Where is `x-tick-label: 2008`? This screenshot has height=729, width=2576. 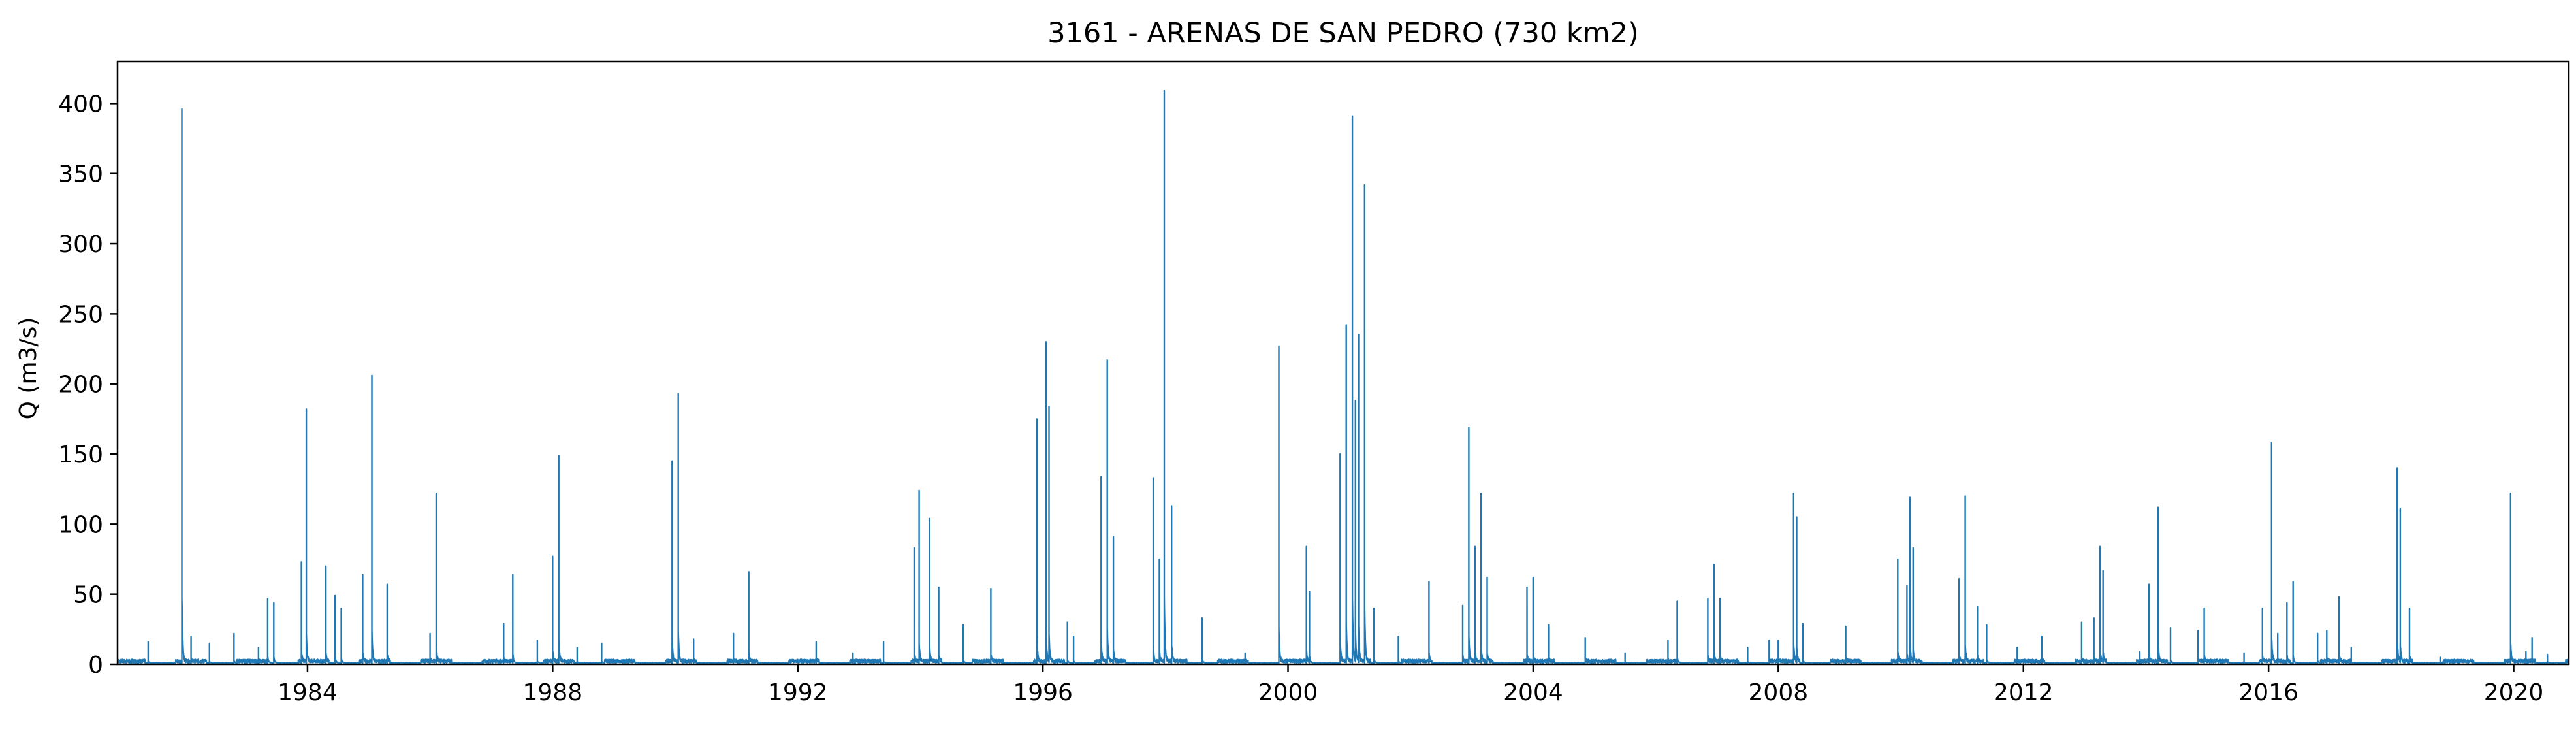 x-tick-label: 2008 is located at coordinates (1779, 692).